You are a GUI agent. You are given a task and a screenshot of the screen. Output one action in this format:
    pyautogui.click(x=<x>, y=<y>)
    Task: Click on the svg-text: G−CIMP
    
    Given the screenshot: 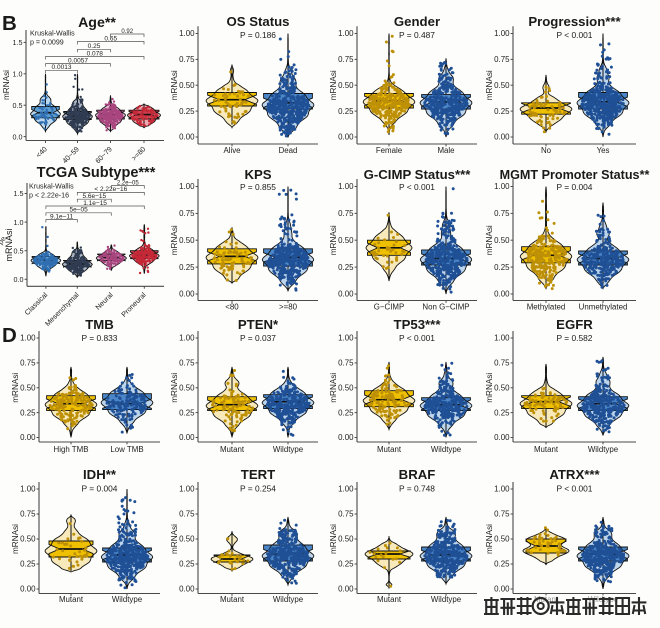 What is the action you would take?
    pyautogui.click(x=389, y=307)
    